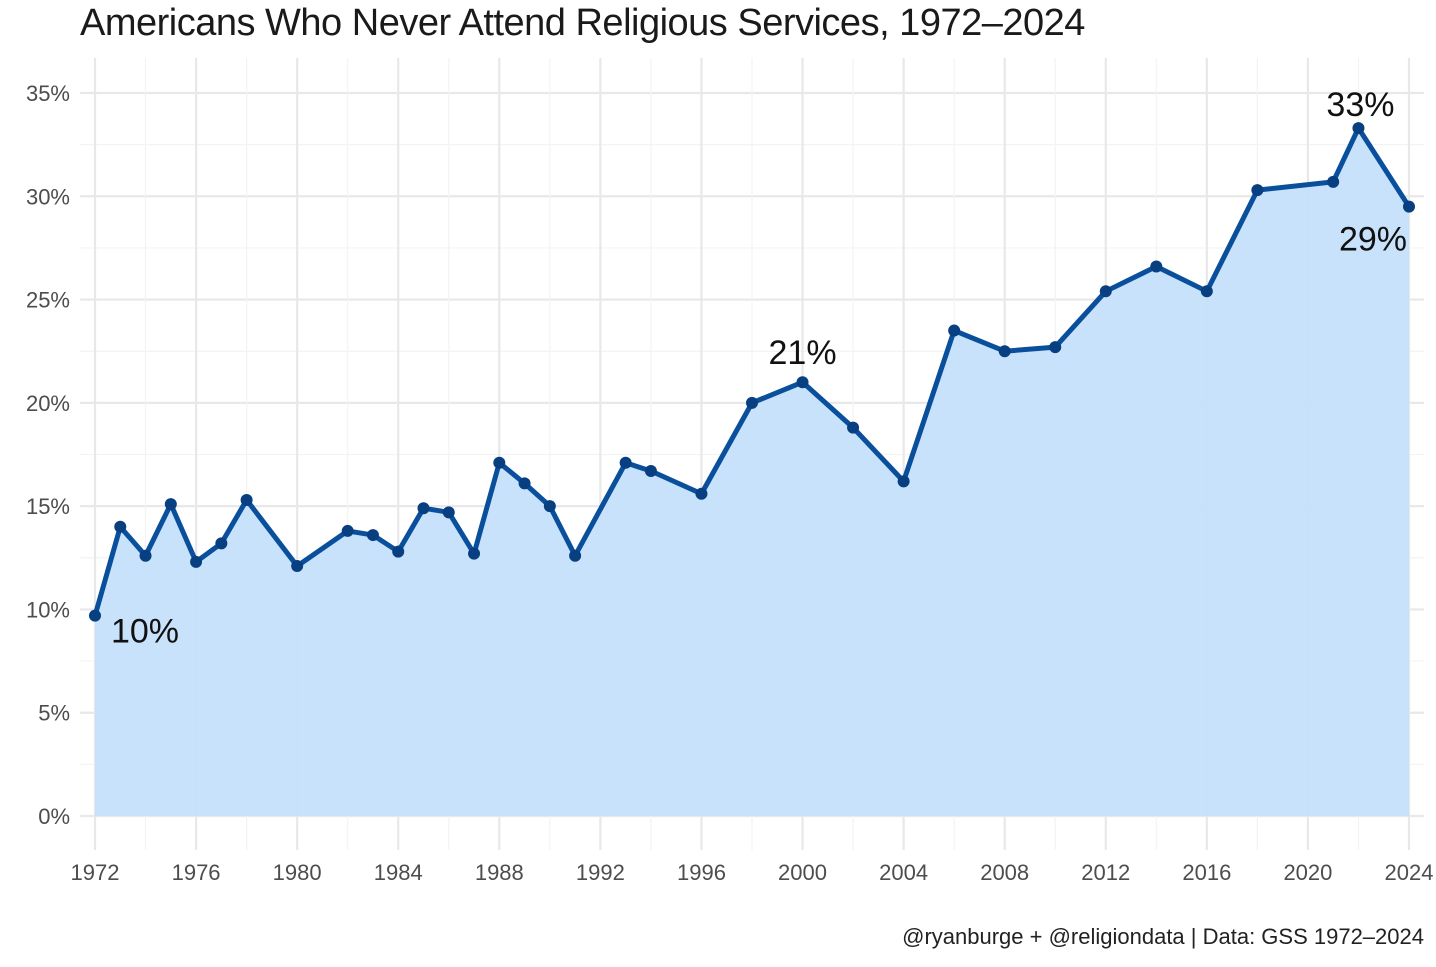 This screenshot has width=1436, height=967. Describe the element at coordinates (54, 816) in the screenshot. I see `y-tick-label: 0%` at that location.